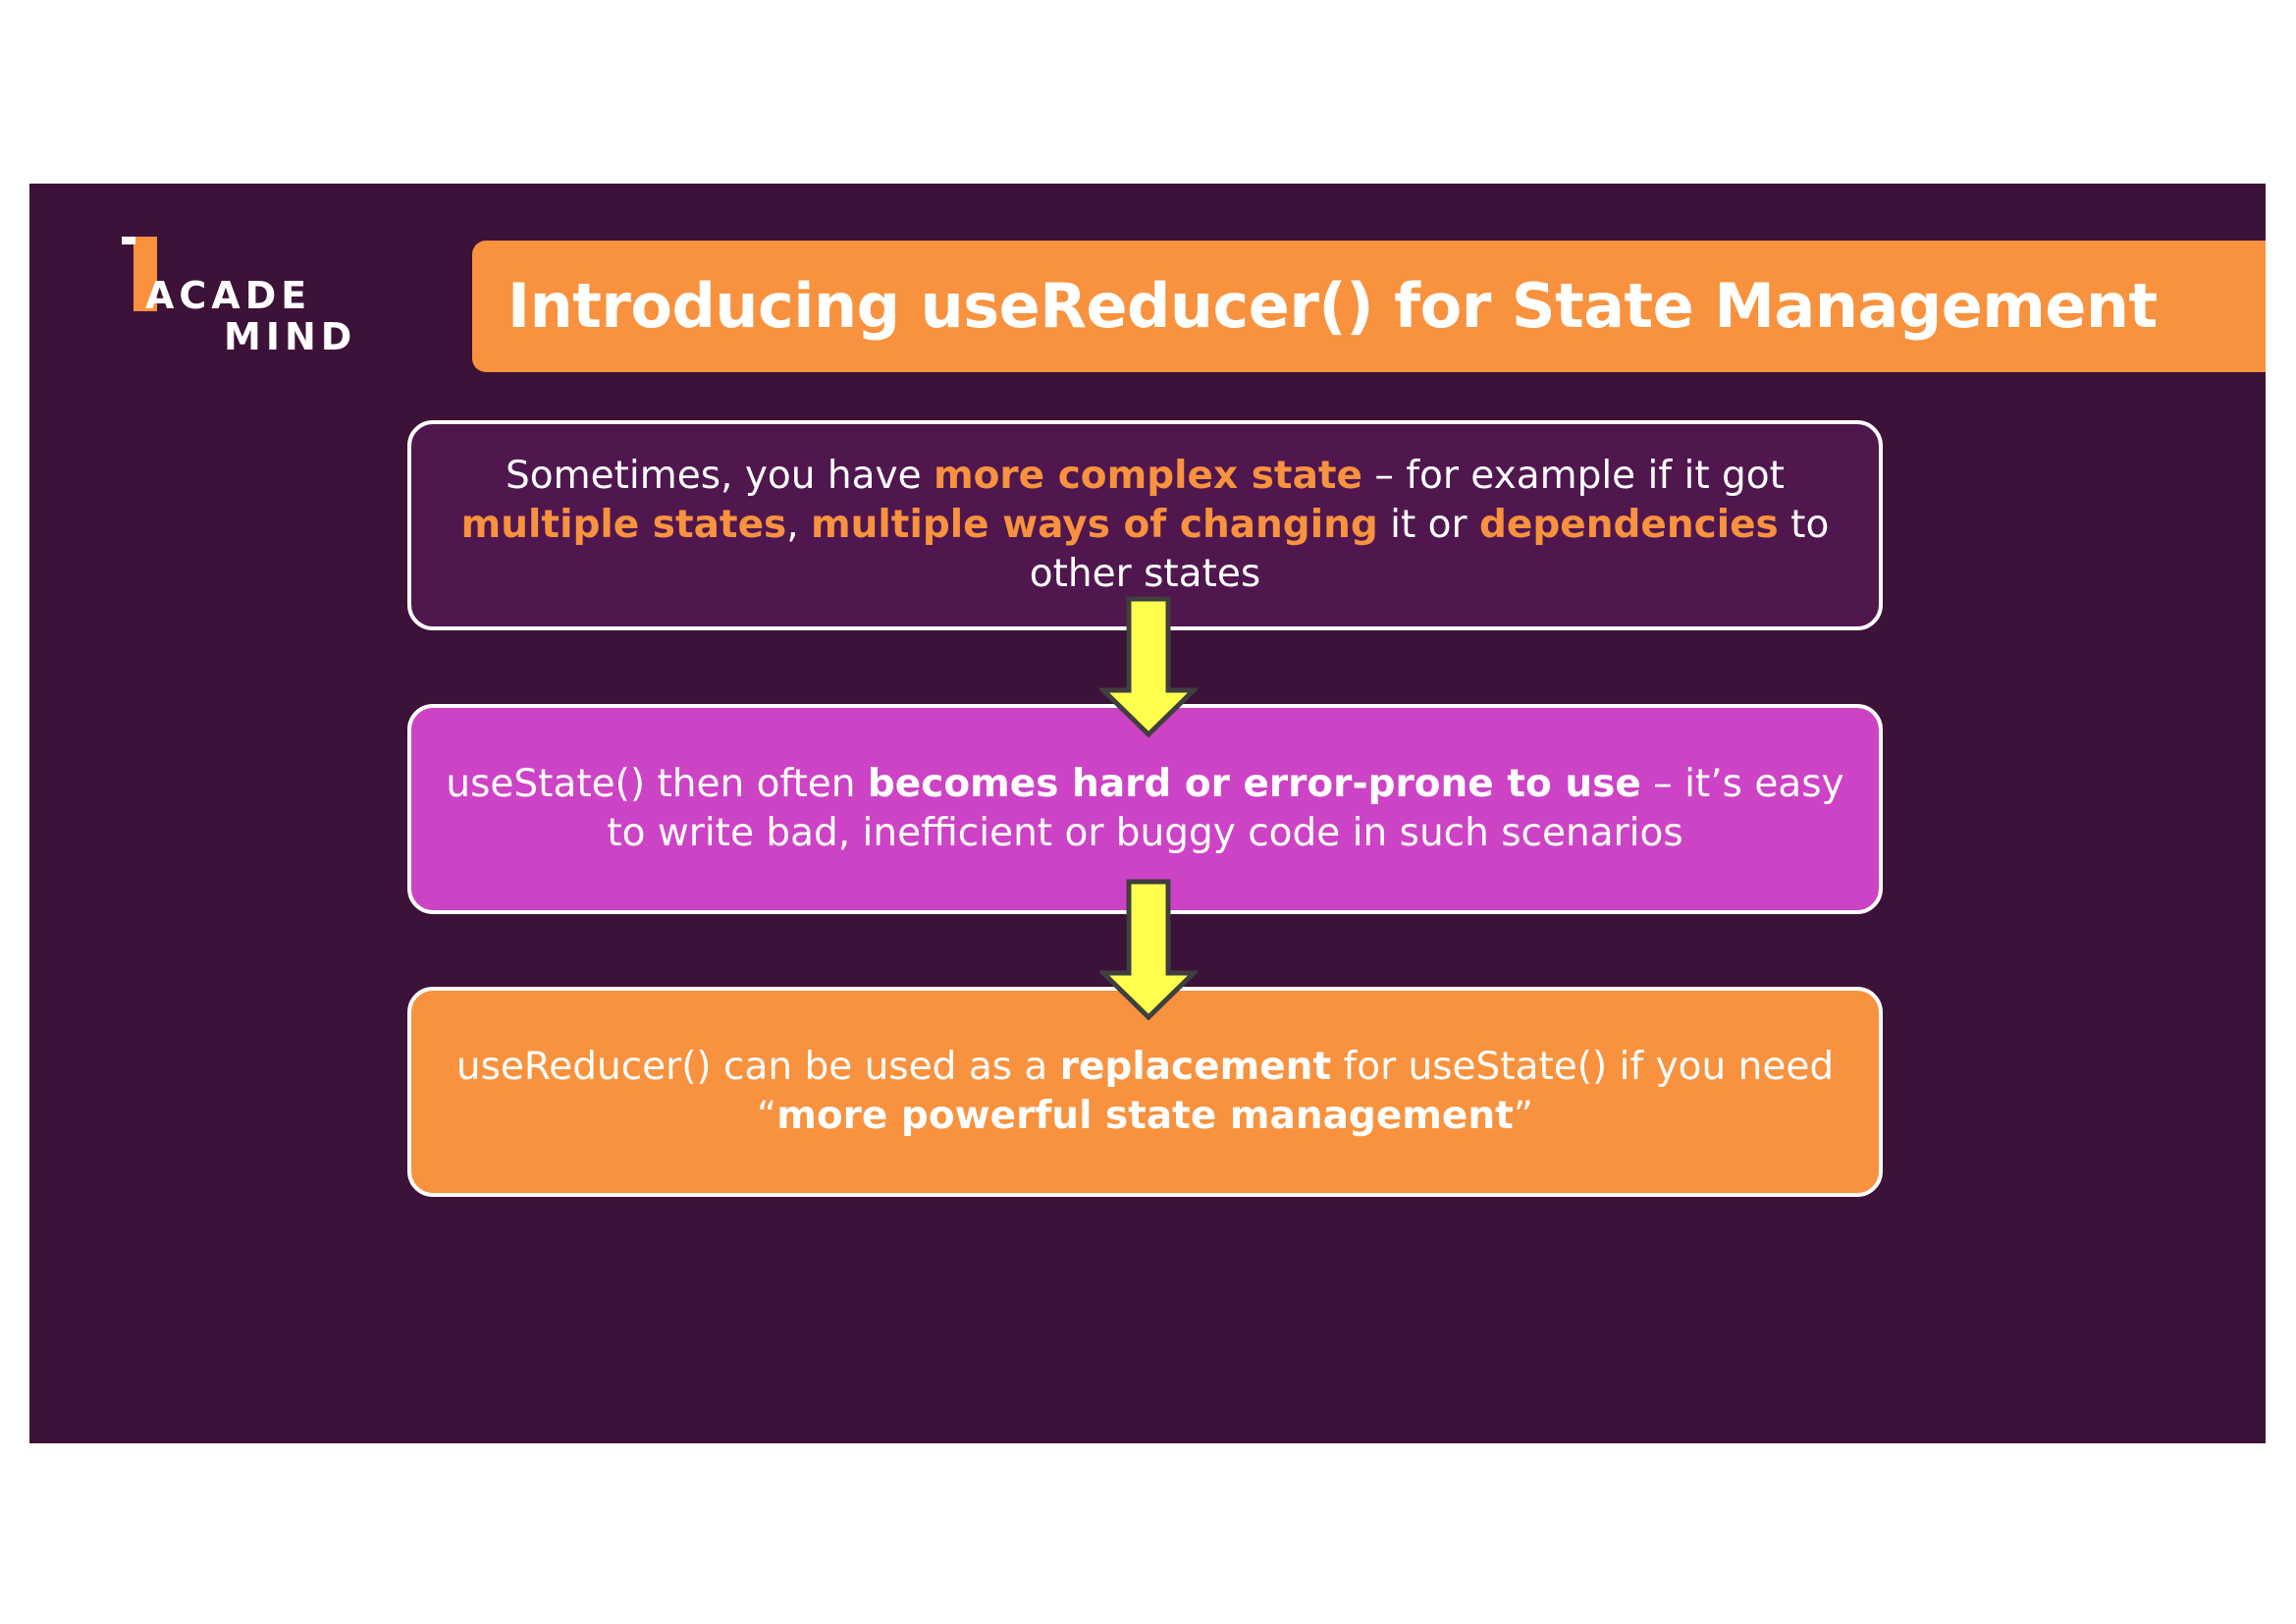 Image resolution: width=2296 pixels, height=1624 pixels. Describe the element at coordinates (1428, 525) in the screenshot. I see `box1-text-4: it or` at that location.